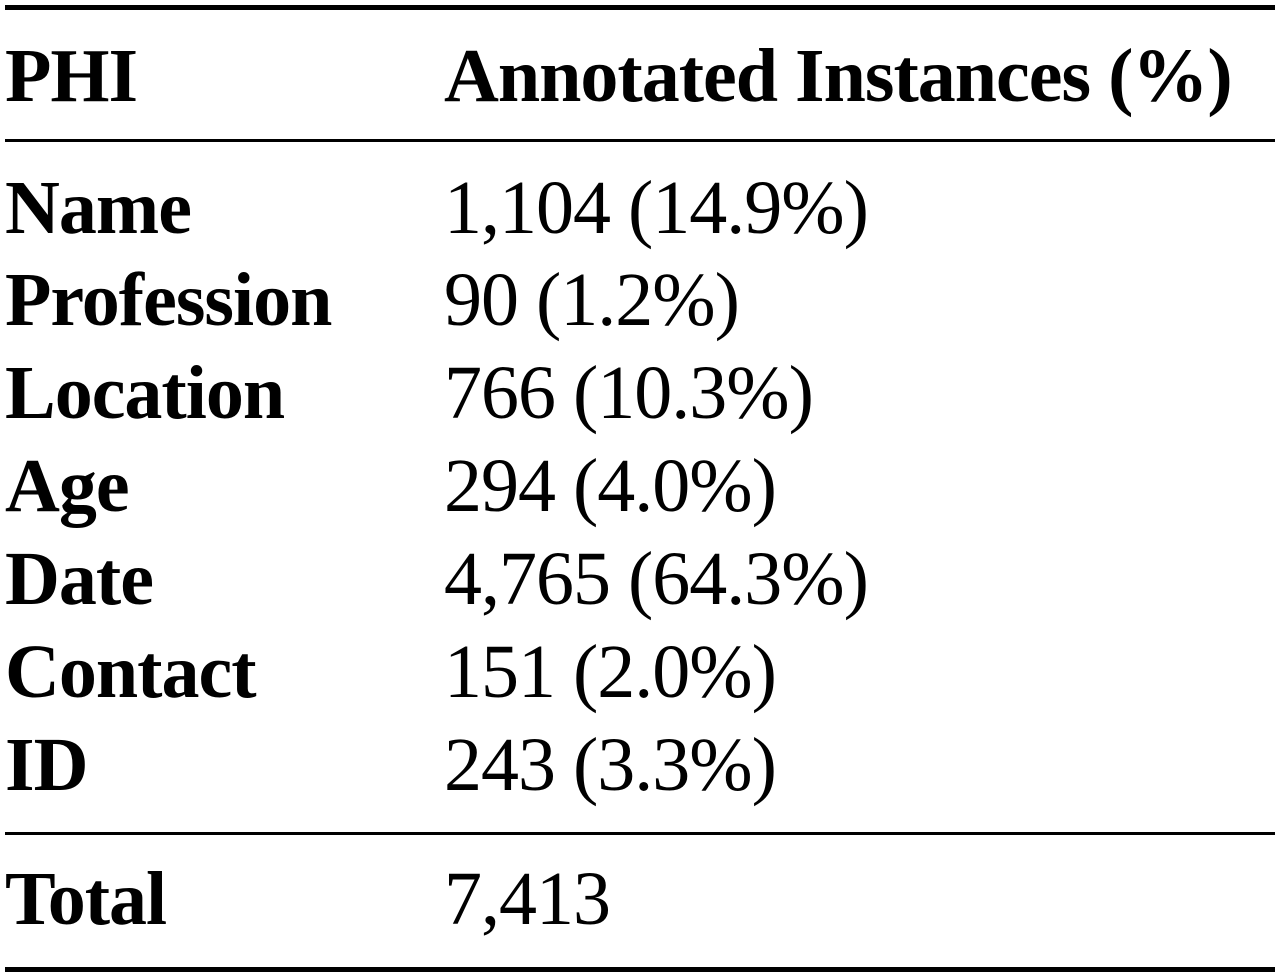 This screenshot has width=1280, height=979. I want to click on total-rule, so click(640, 833).